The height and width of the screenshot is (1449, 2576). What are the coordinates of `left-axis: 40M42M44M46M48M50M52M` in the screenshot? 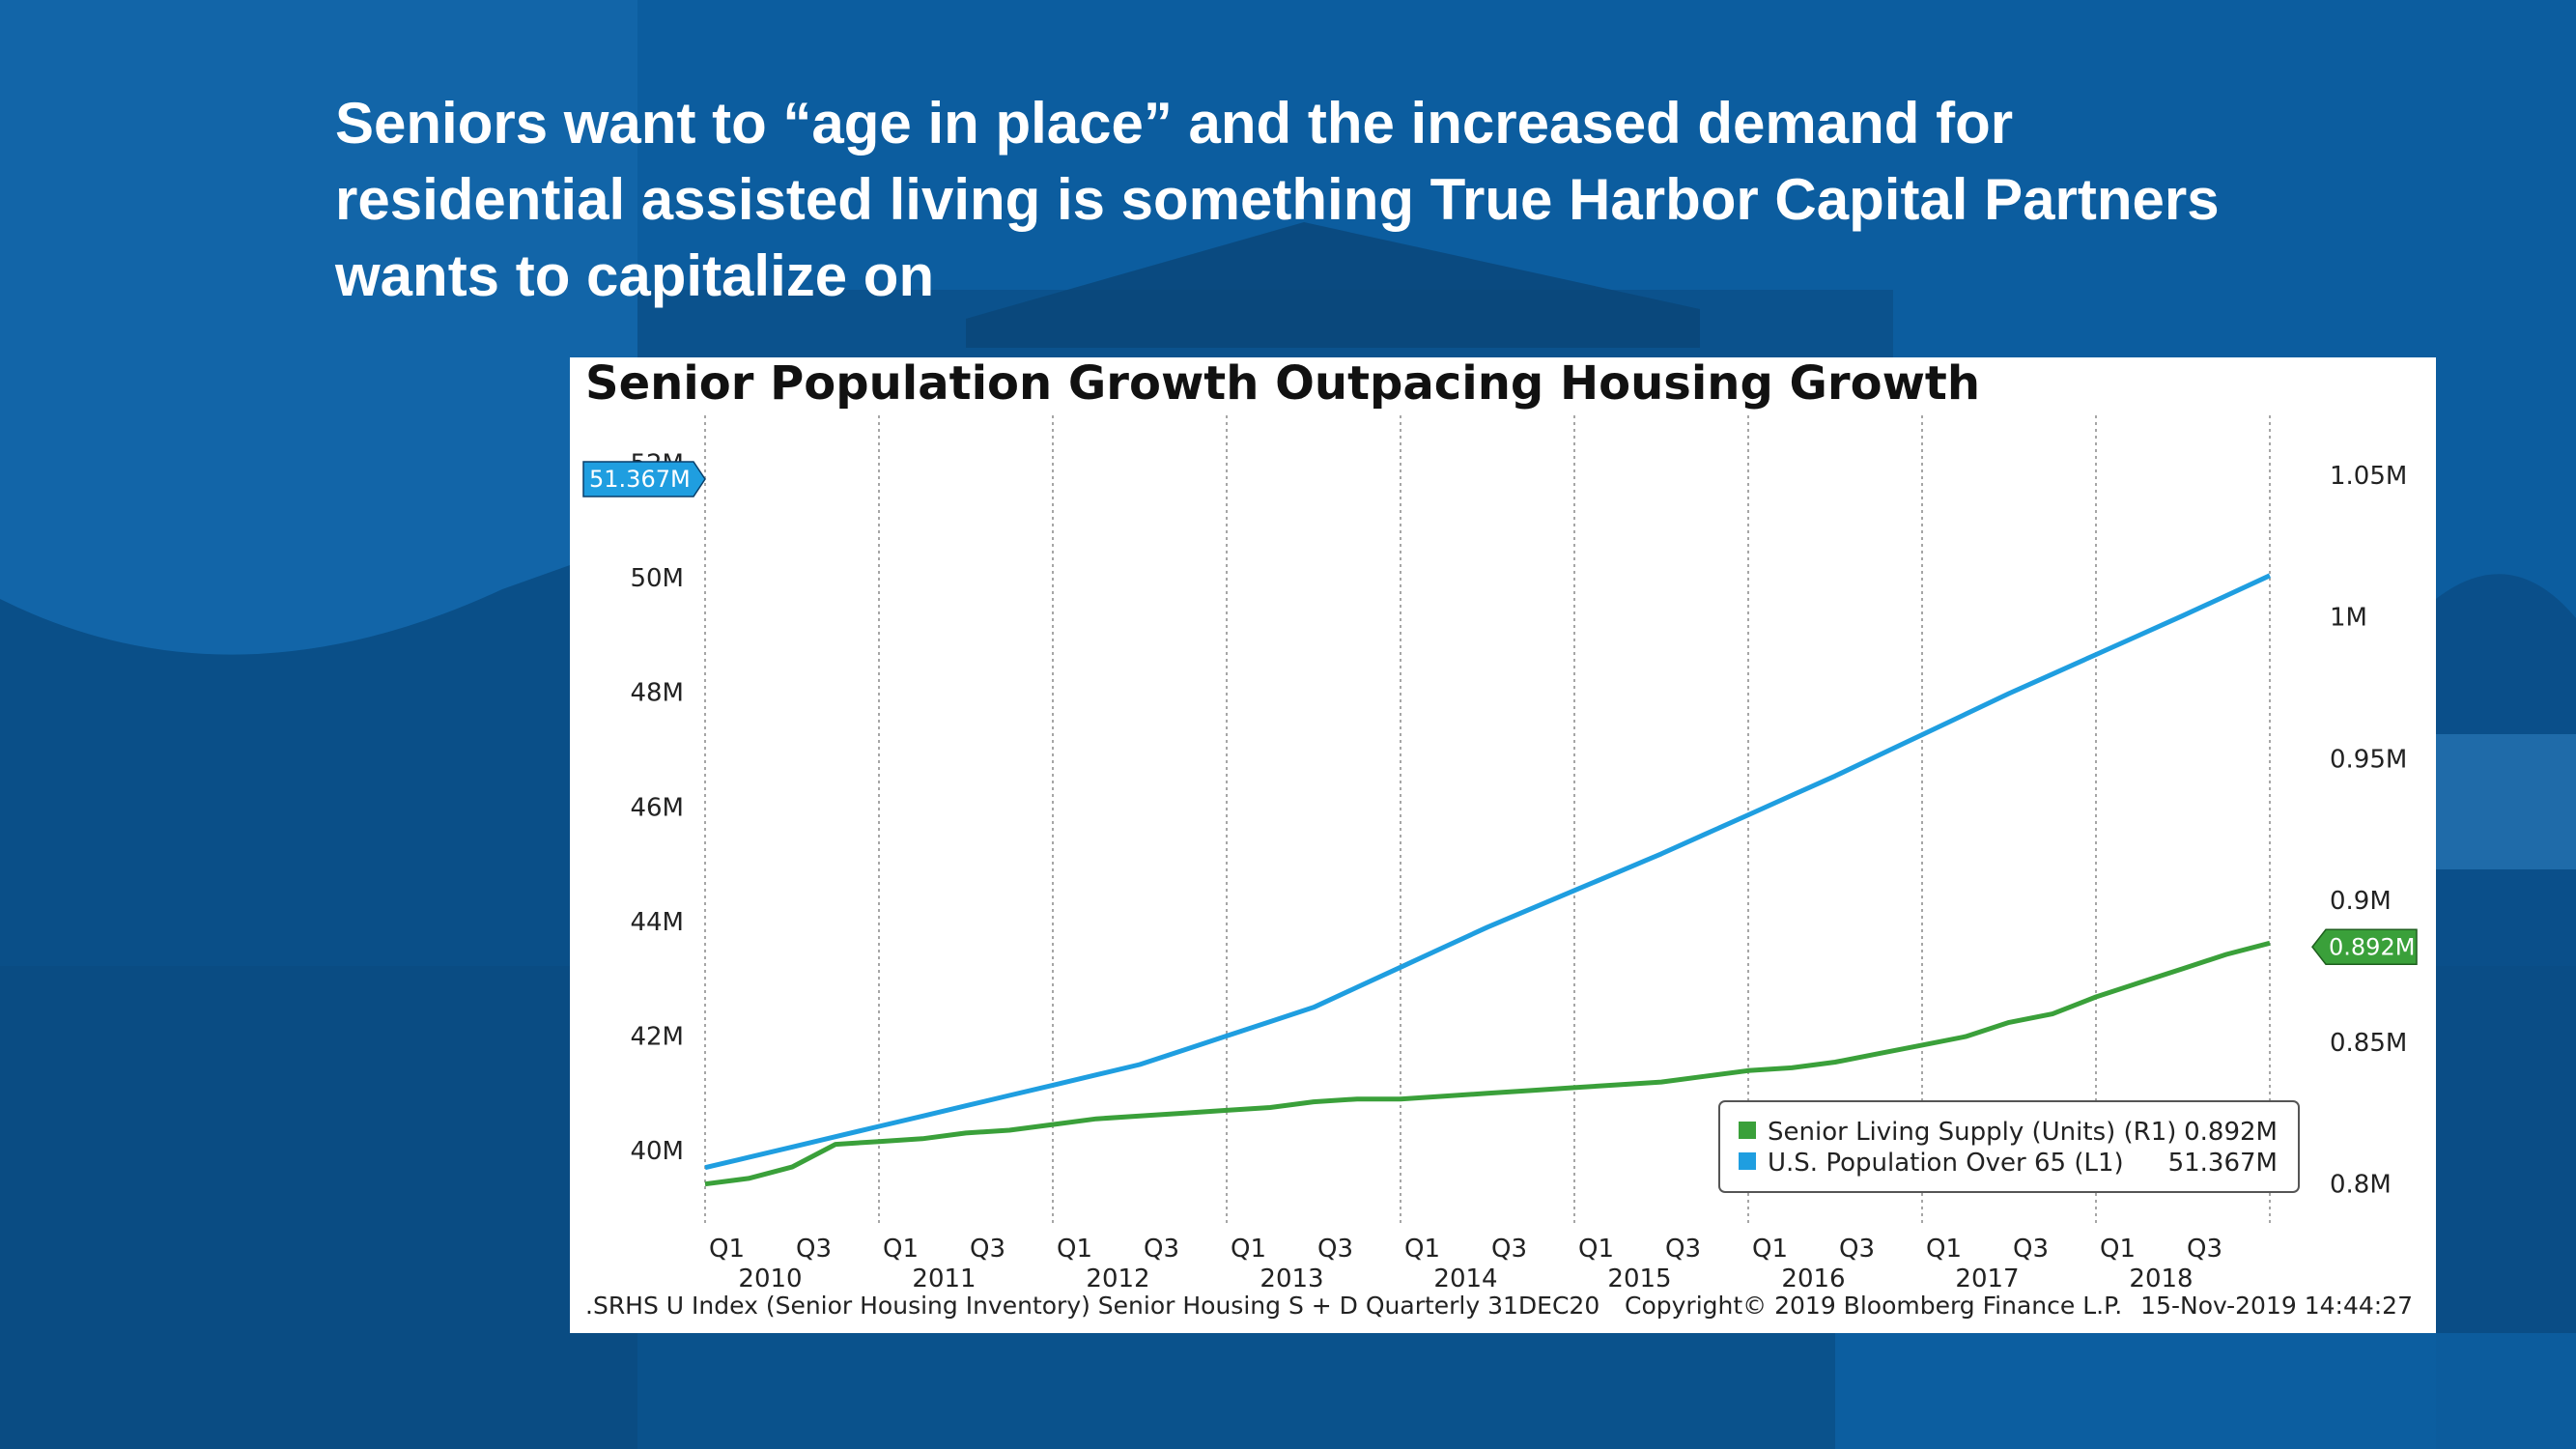 It's located at (657, 808).